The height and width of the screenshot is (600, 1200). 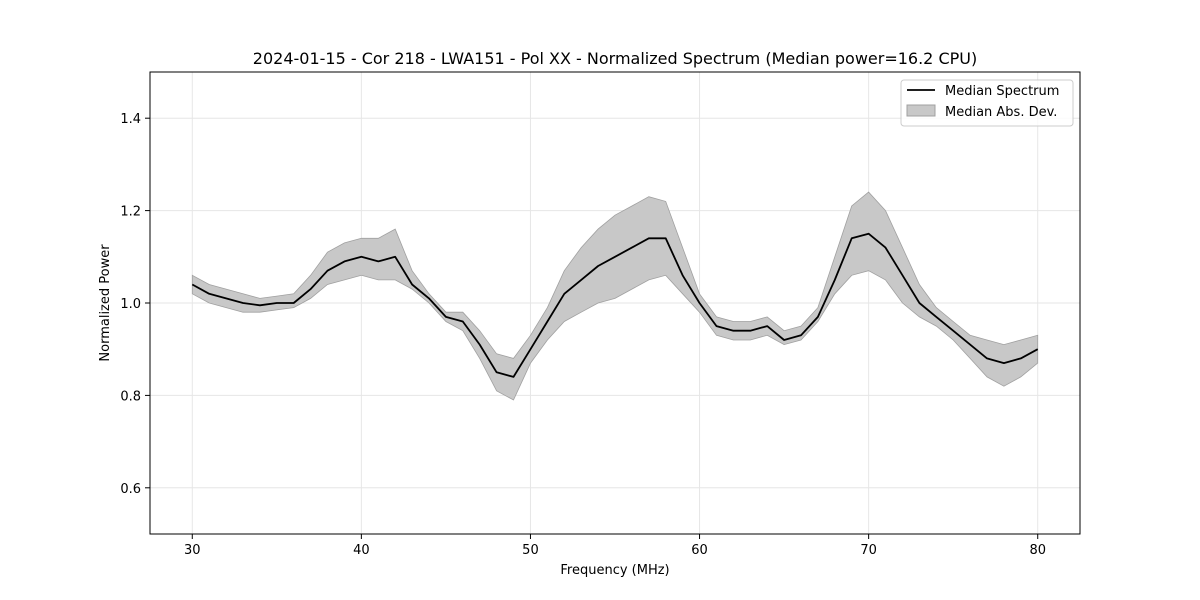 I want to click on x-axis-label: Frequency (MHz), so click(x=614, y=570).